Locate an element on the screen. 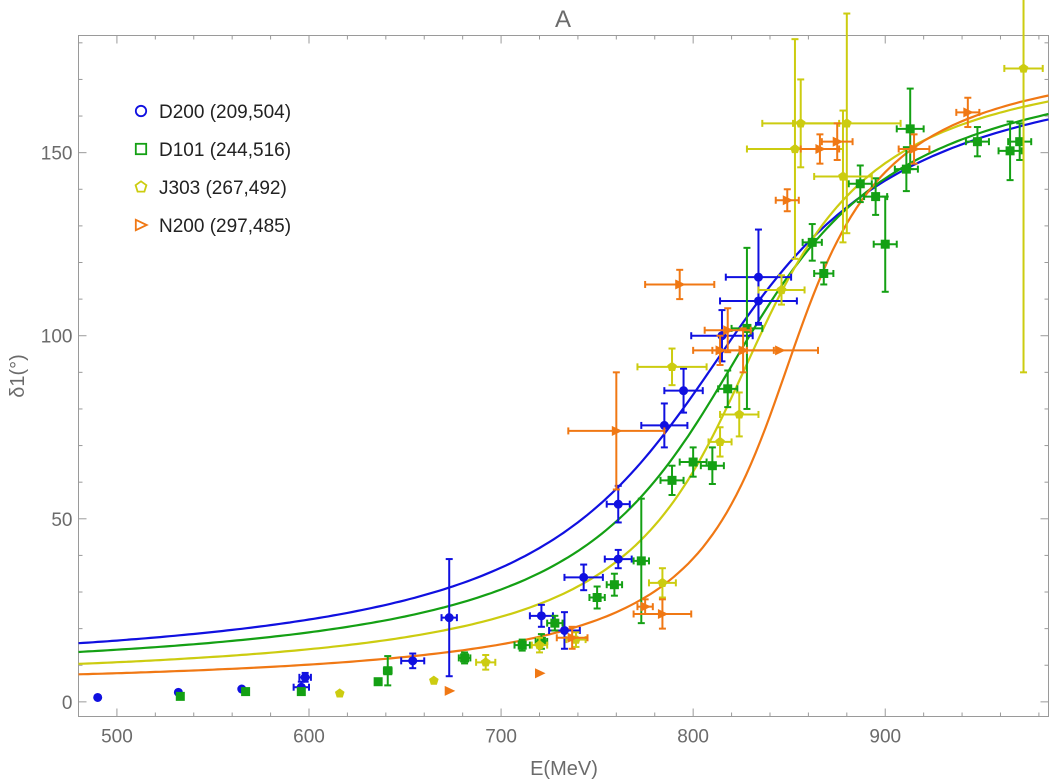 Image resolution: width=1050 pixels, height=784 pixels. y-tick-label: 0 is located at coordinates (67, 703).